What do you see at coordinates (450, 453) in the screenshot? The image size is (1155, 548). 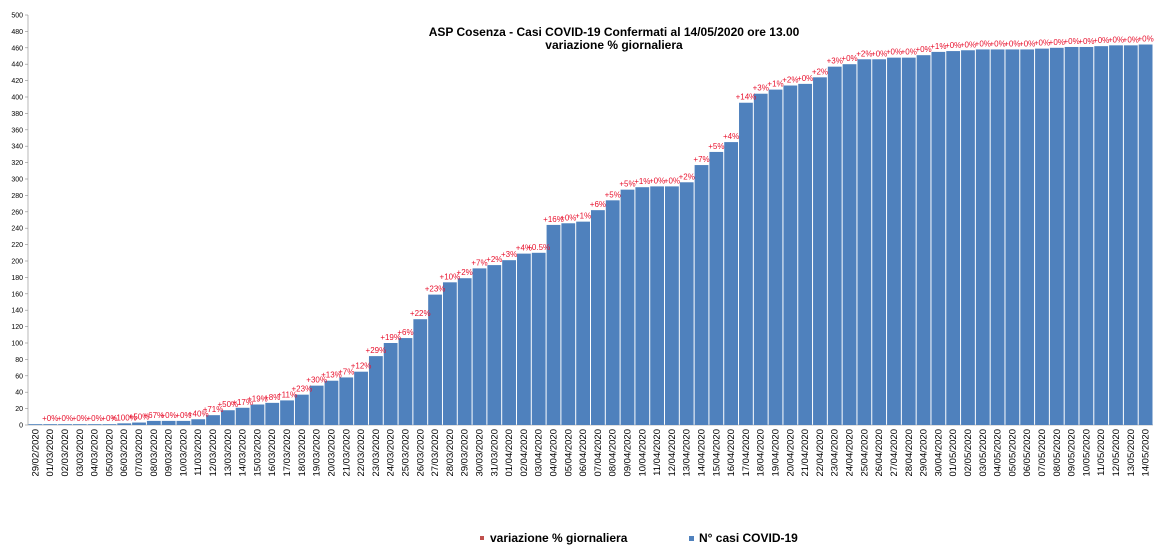 I see `x-tick-label: 28/03/2020` at bounding box center [450, 453].